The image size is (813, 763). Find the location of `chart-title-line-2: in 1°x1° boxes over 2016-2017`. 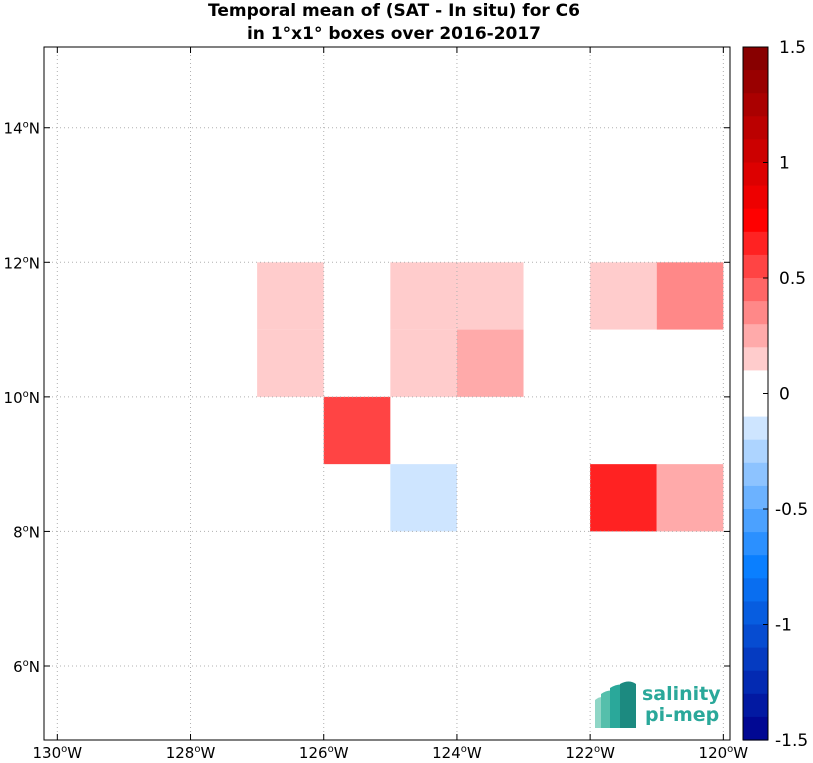

chart-title-line-2: in 1°x1° boxes over 2016-2017 is located at coordinates (394, 34).